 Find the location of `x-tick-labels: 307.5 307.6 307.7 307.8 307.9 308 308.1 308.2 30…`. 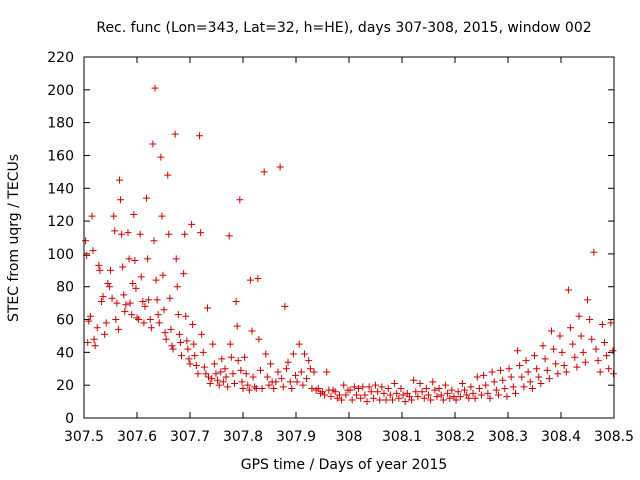

x-tick-labels: 307.5 307.6 307.7 307.8 307.9 308 308.1 308.2 30… is located at coordinates (349, 437).